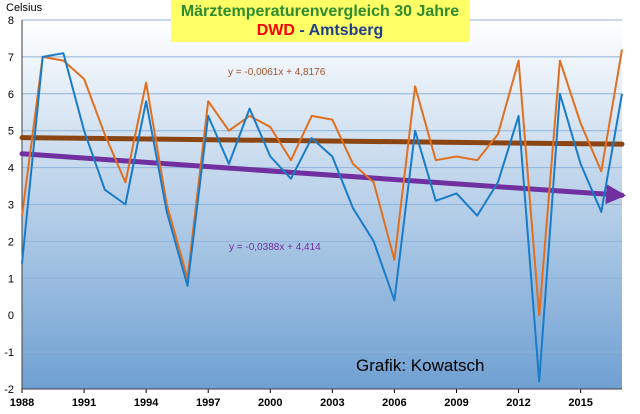  I want to click on x-tick-label: 1988, so click(22, 403).